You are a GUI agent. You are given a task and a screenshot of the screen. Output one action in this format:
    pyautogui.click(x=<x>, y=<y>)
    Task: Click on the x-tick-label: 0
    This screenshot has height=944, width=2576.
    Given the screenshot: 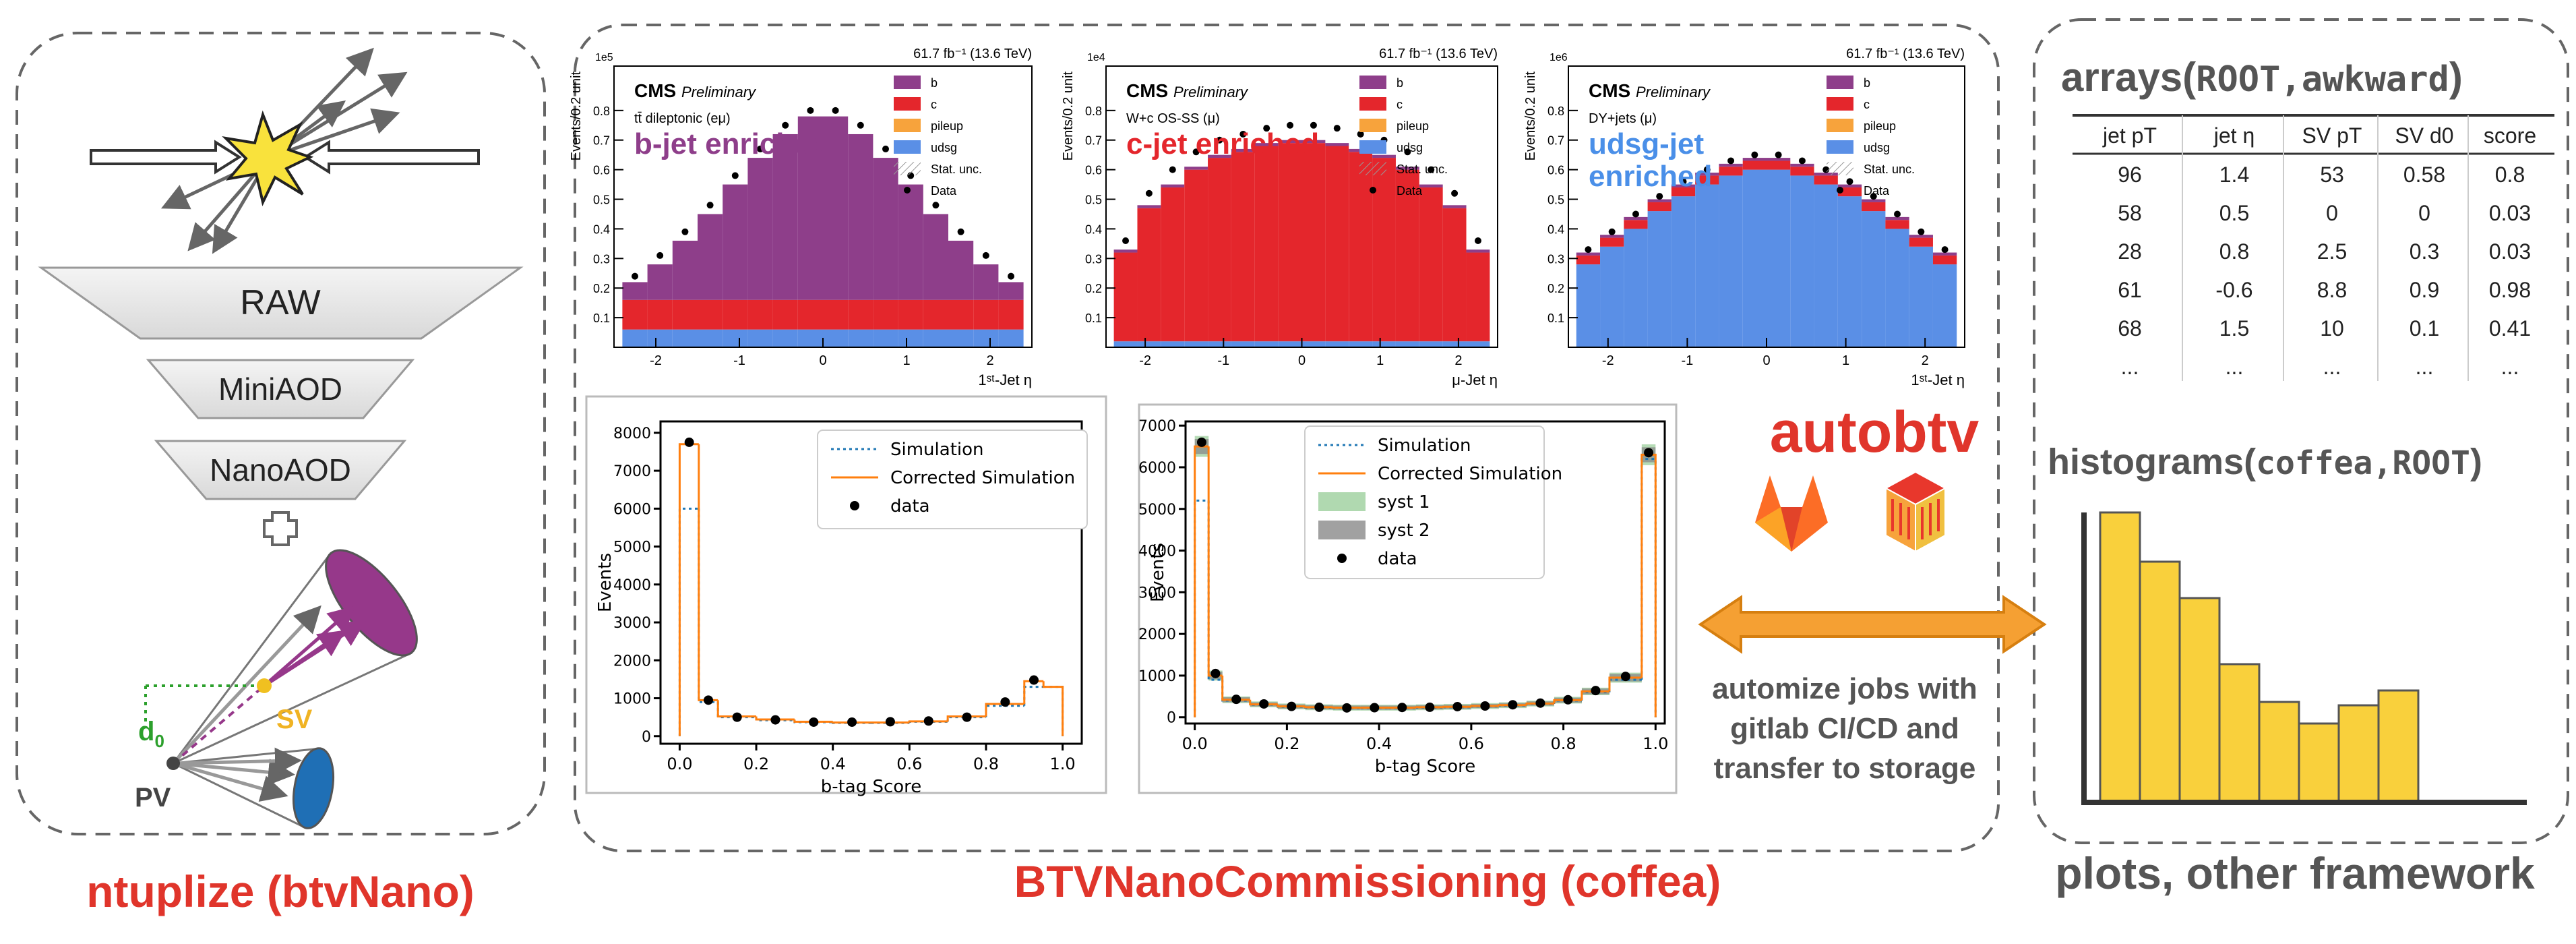 What is the action you would take?
    pyautogui.click(x=823, y=360)
    